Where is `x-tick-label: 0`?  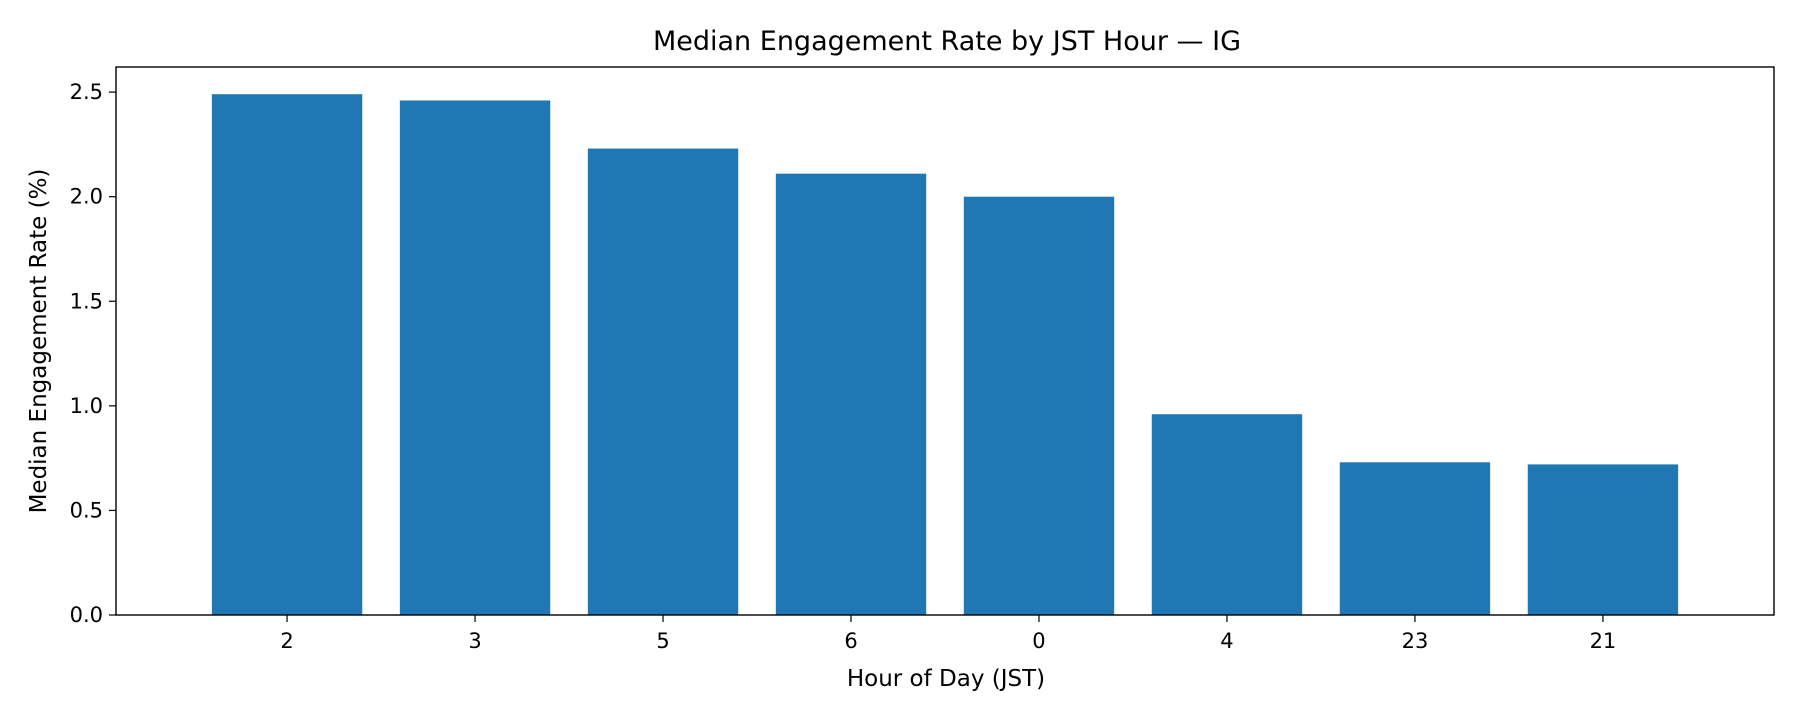 x-tick-label: 0 is located at coordinates (1038, 641).